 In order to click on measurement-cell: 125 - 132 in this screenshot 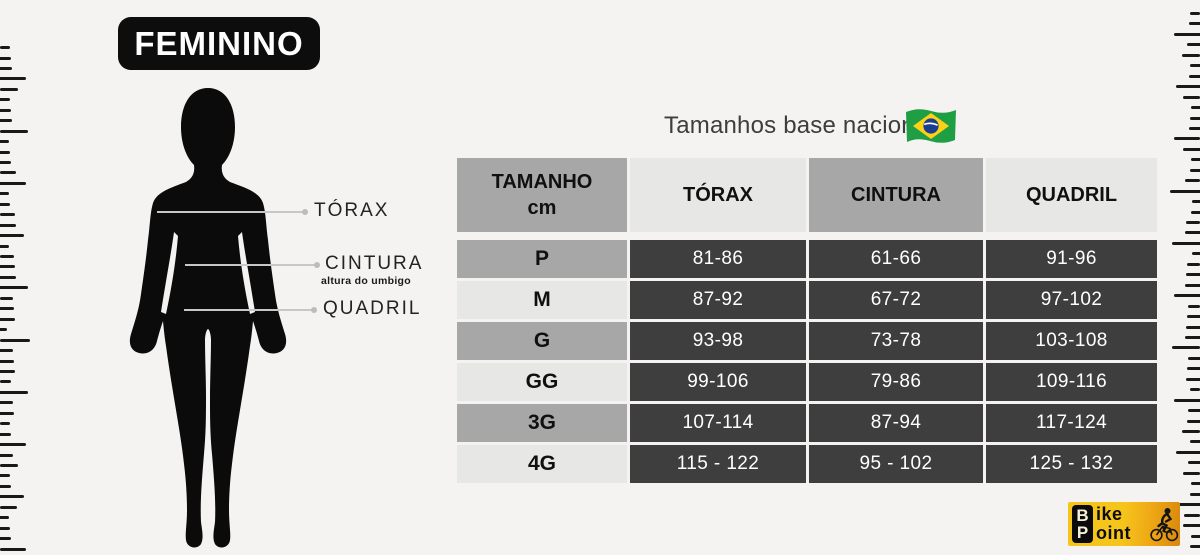, I will do `click(1071, 464)`.